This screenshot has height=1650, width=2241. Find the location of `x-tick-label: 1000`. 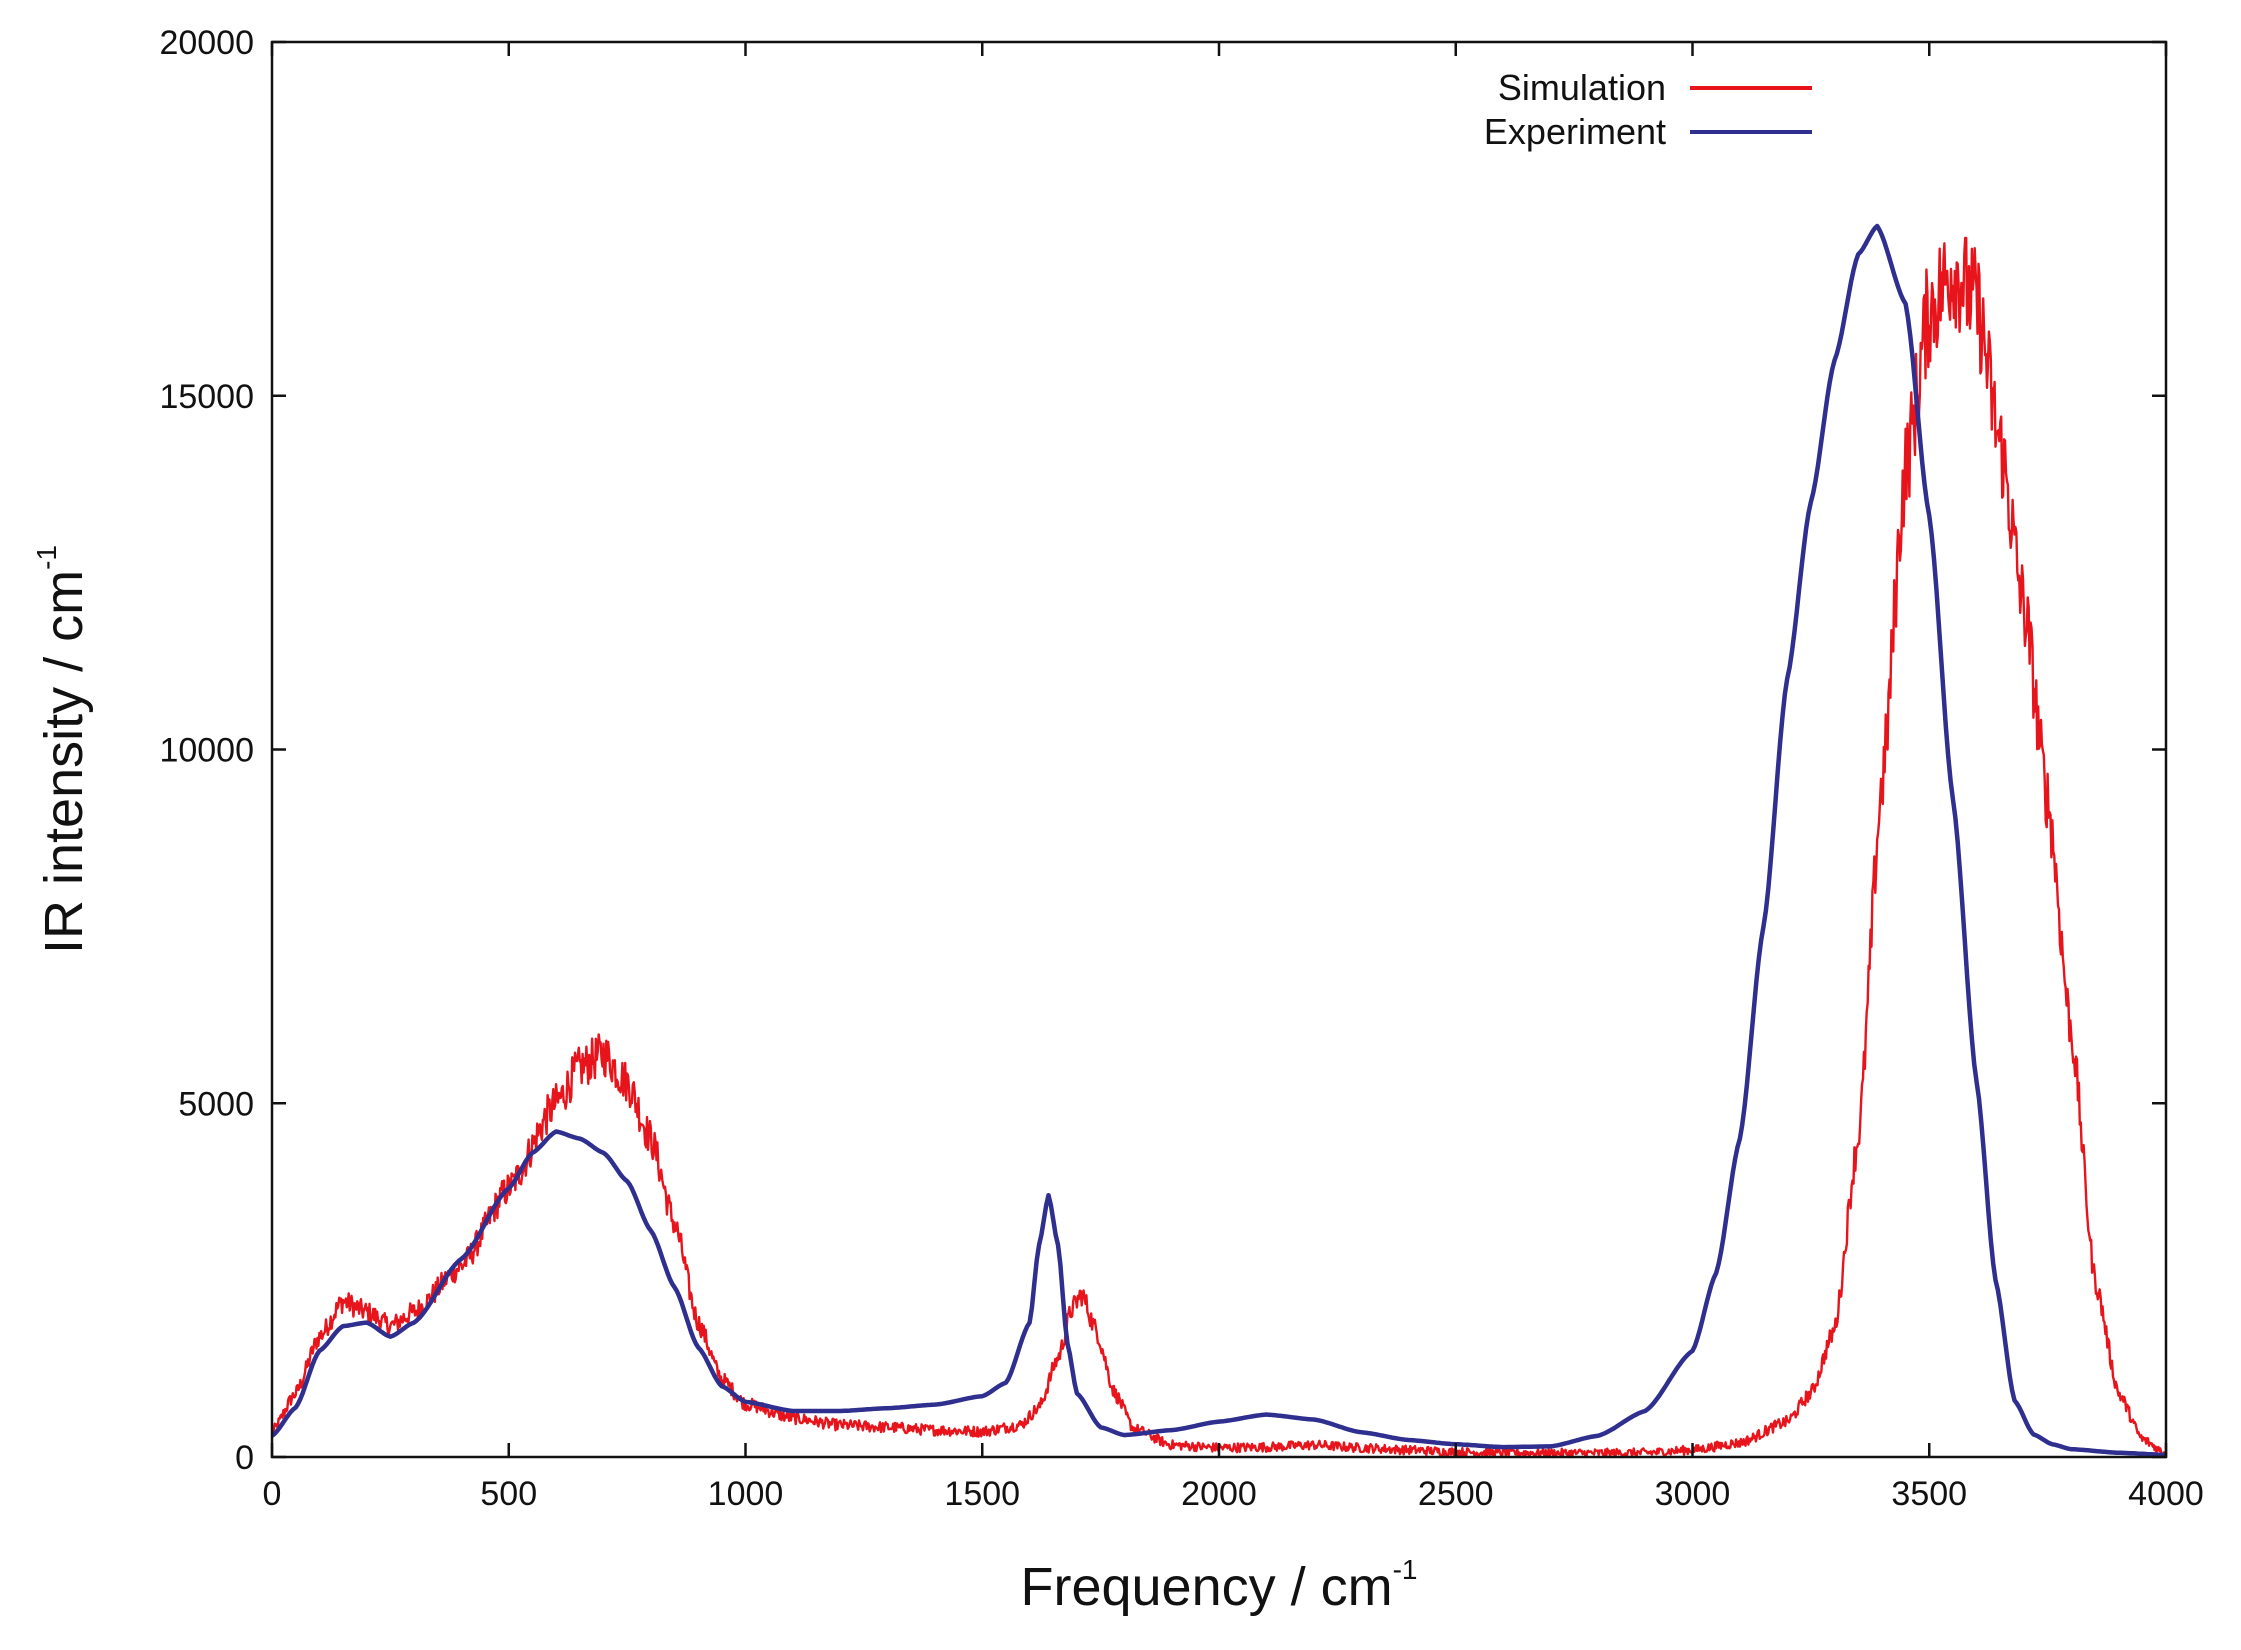

x-tick-label: 1000 is located at coordinates (746, 1494).